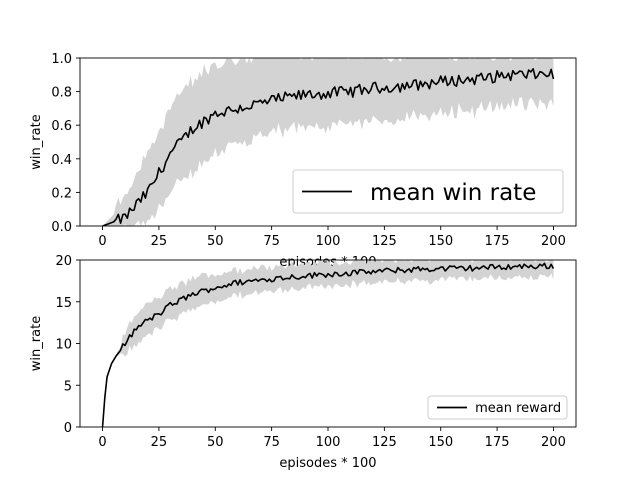 The height and width of the screenshot is (480, 640). Describe the element at coordinates (61, 193) in the screenshot. I see `y-tick-label: 0.2` at that location.